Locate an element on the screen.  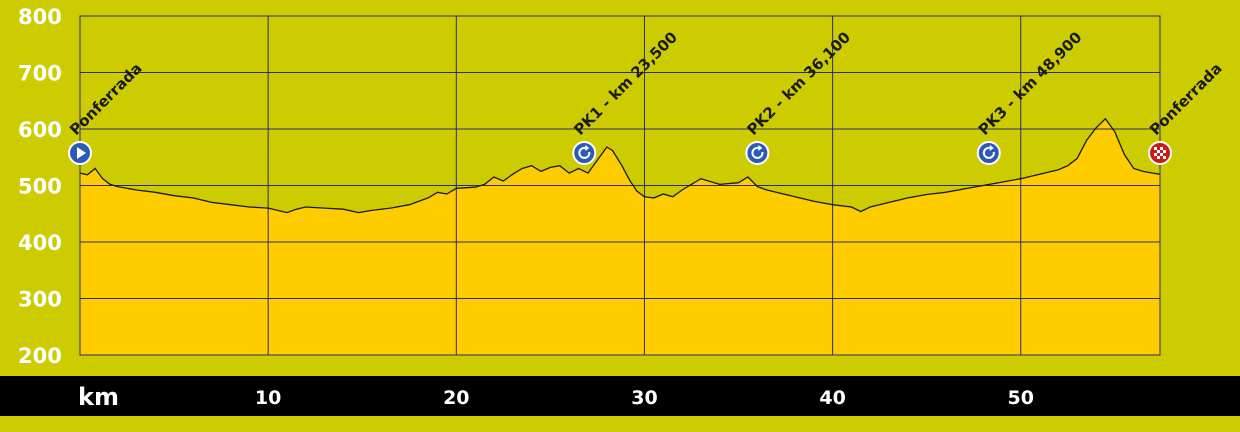
y-tick-label: 800 is located at coordinates (40, 17).